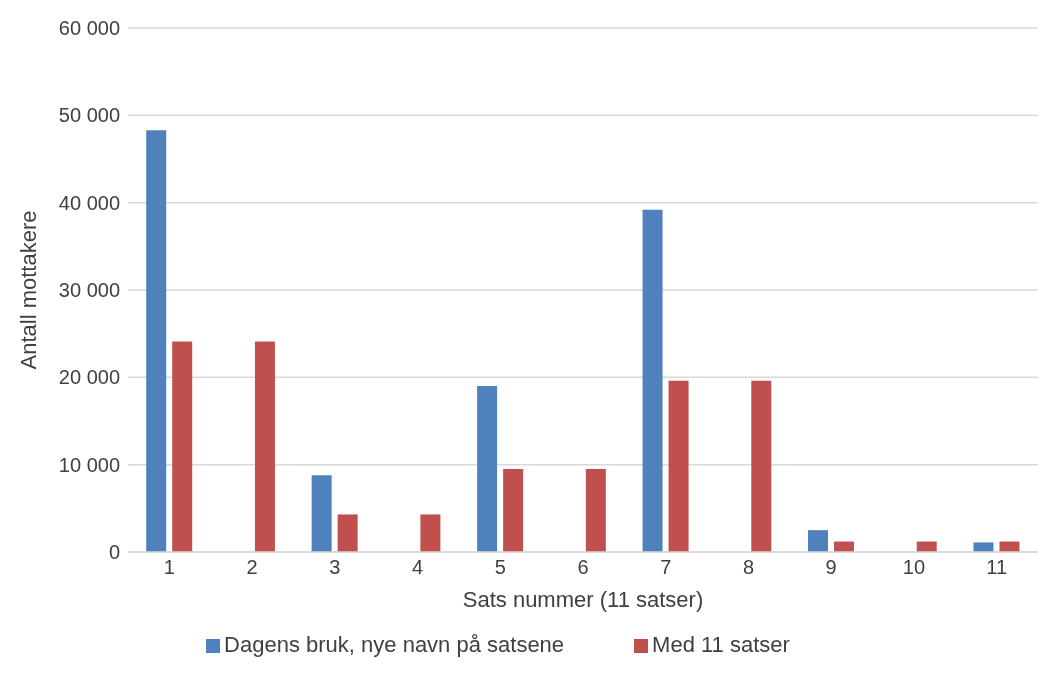 Image resolution: width=1056 pixels, height=695 pixels. I want to click on x-tick-label: 2, so click(252, 567).